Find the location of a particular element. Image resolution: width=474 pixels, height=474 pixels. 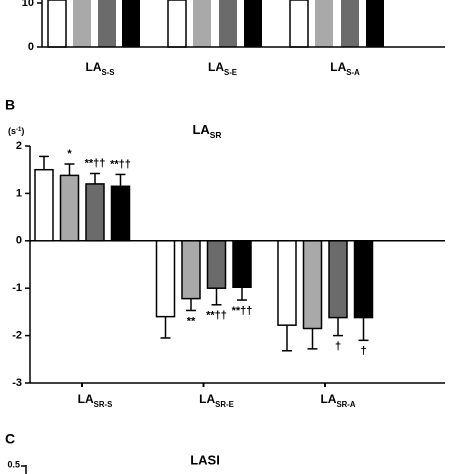

y-unit: (s-1) is located at coordinates (16, 131).